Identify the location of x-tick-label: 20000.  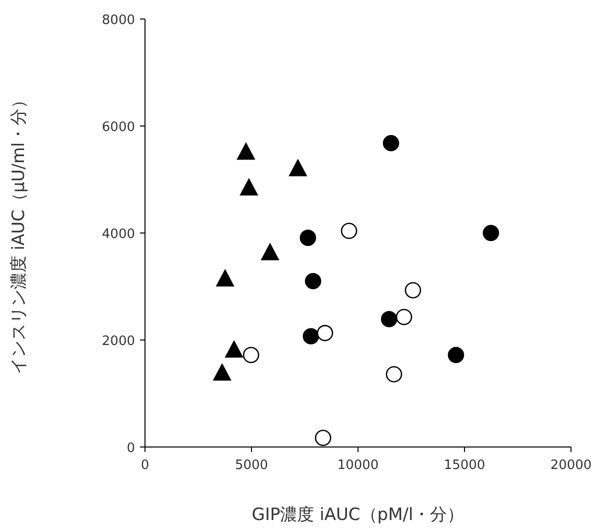
(571, 465).